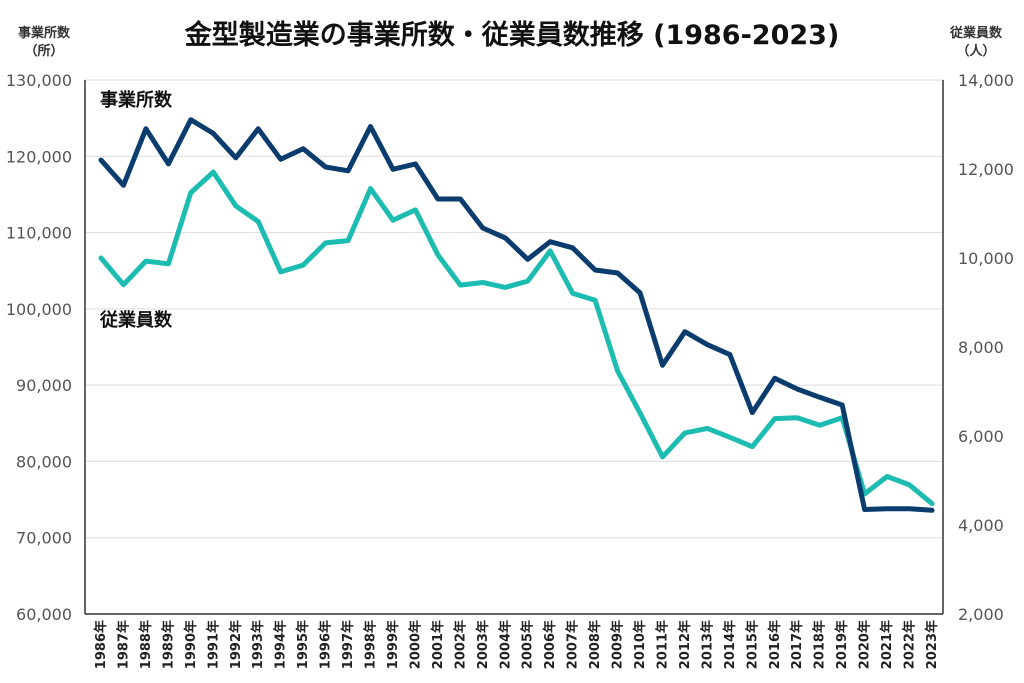  Describe the element at coordinates (146, 644) in the screenshot. I see `x-tick-label: 1988年` at that location.